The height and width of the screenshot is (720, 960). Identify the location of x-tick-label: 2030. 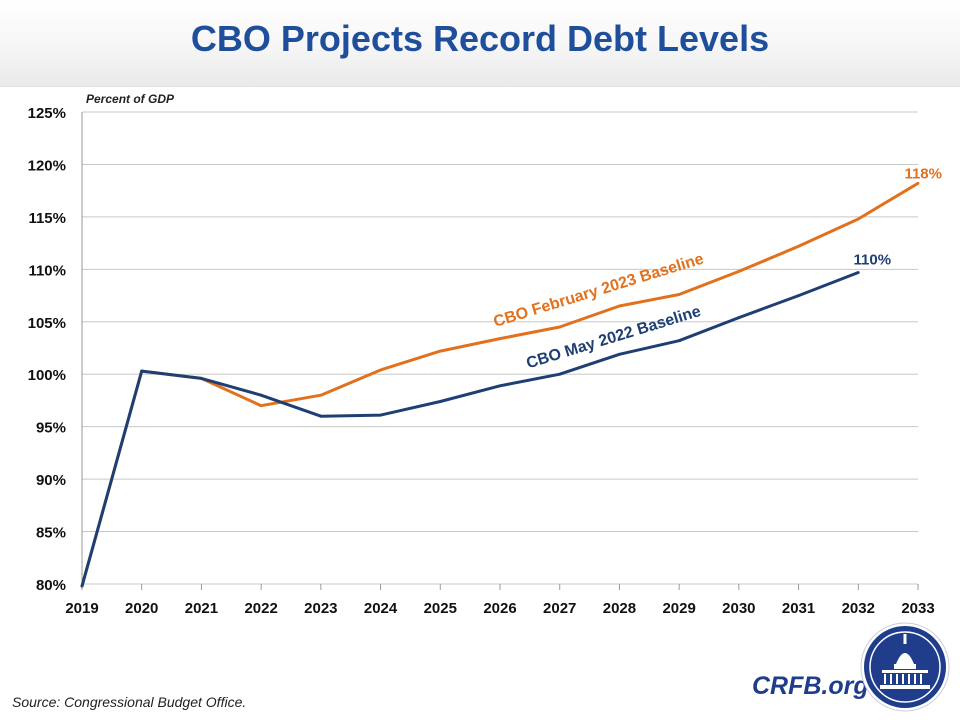
(738, 608).